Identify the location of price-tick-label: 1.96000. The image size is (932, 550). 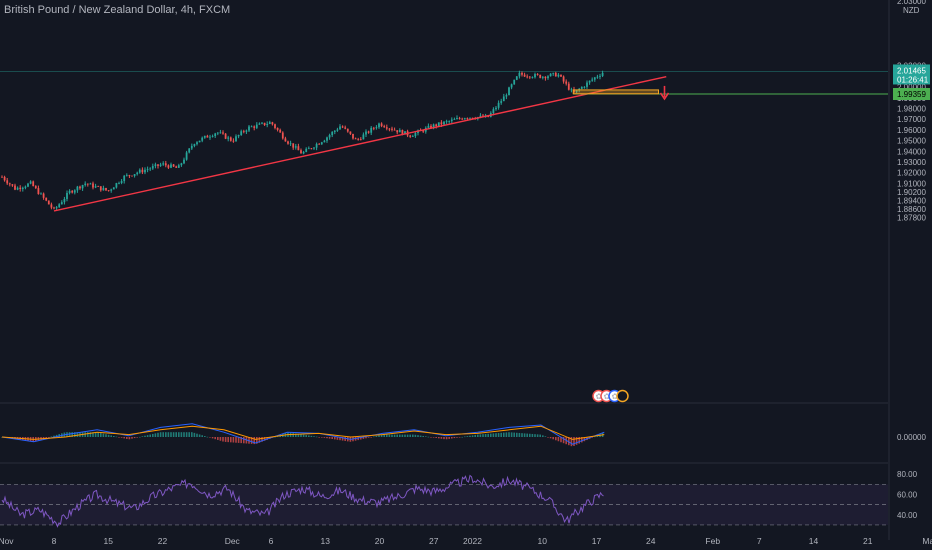
(911, 130).